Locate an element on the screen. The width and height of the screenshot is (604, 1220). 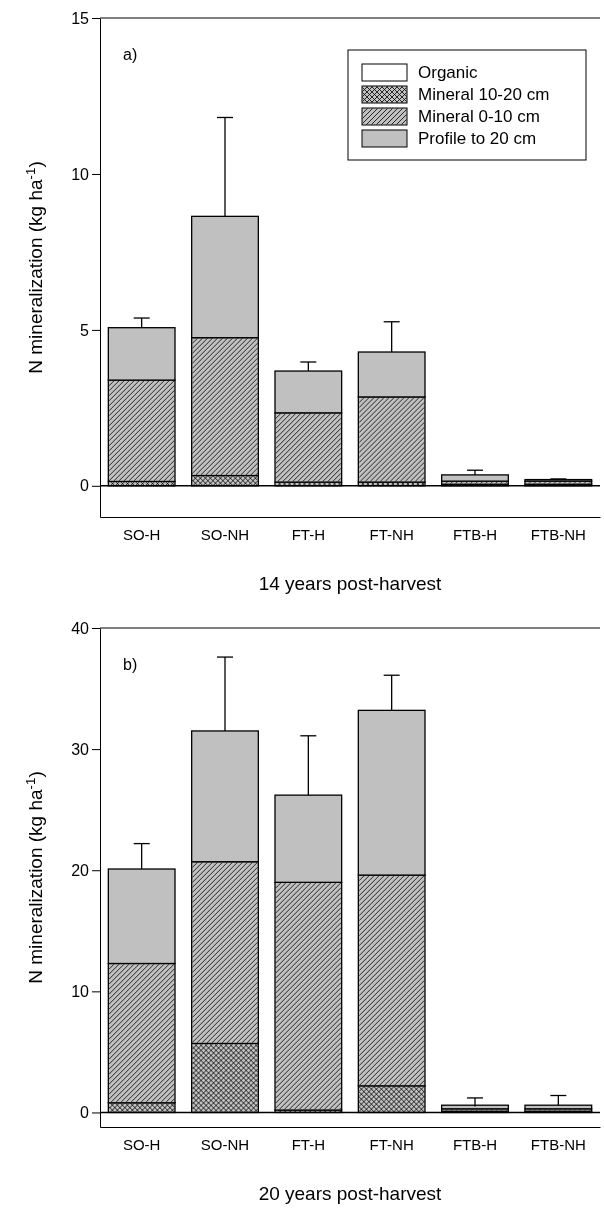
y-tick-label: 40 is located at coordinates (80, 628).